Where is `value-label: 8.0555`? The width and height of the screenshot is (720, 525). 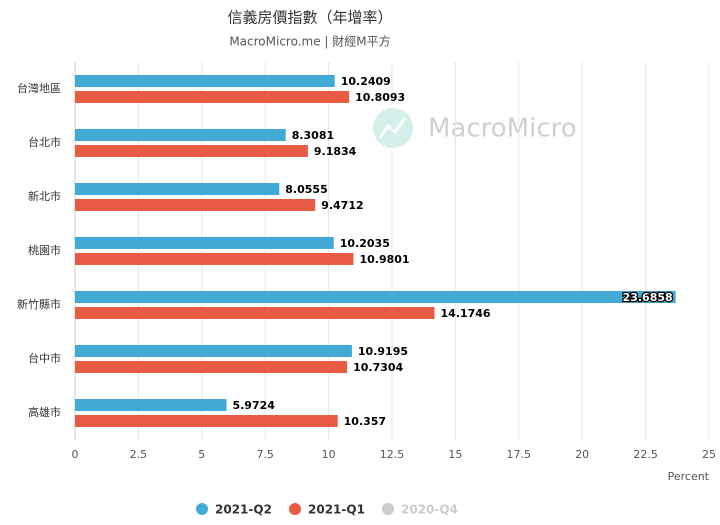
value-label: 8.0555 is located at coordinates (306, 189).